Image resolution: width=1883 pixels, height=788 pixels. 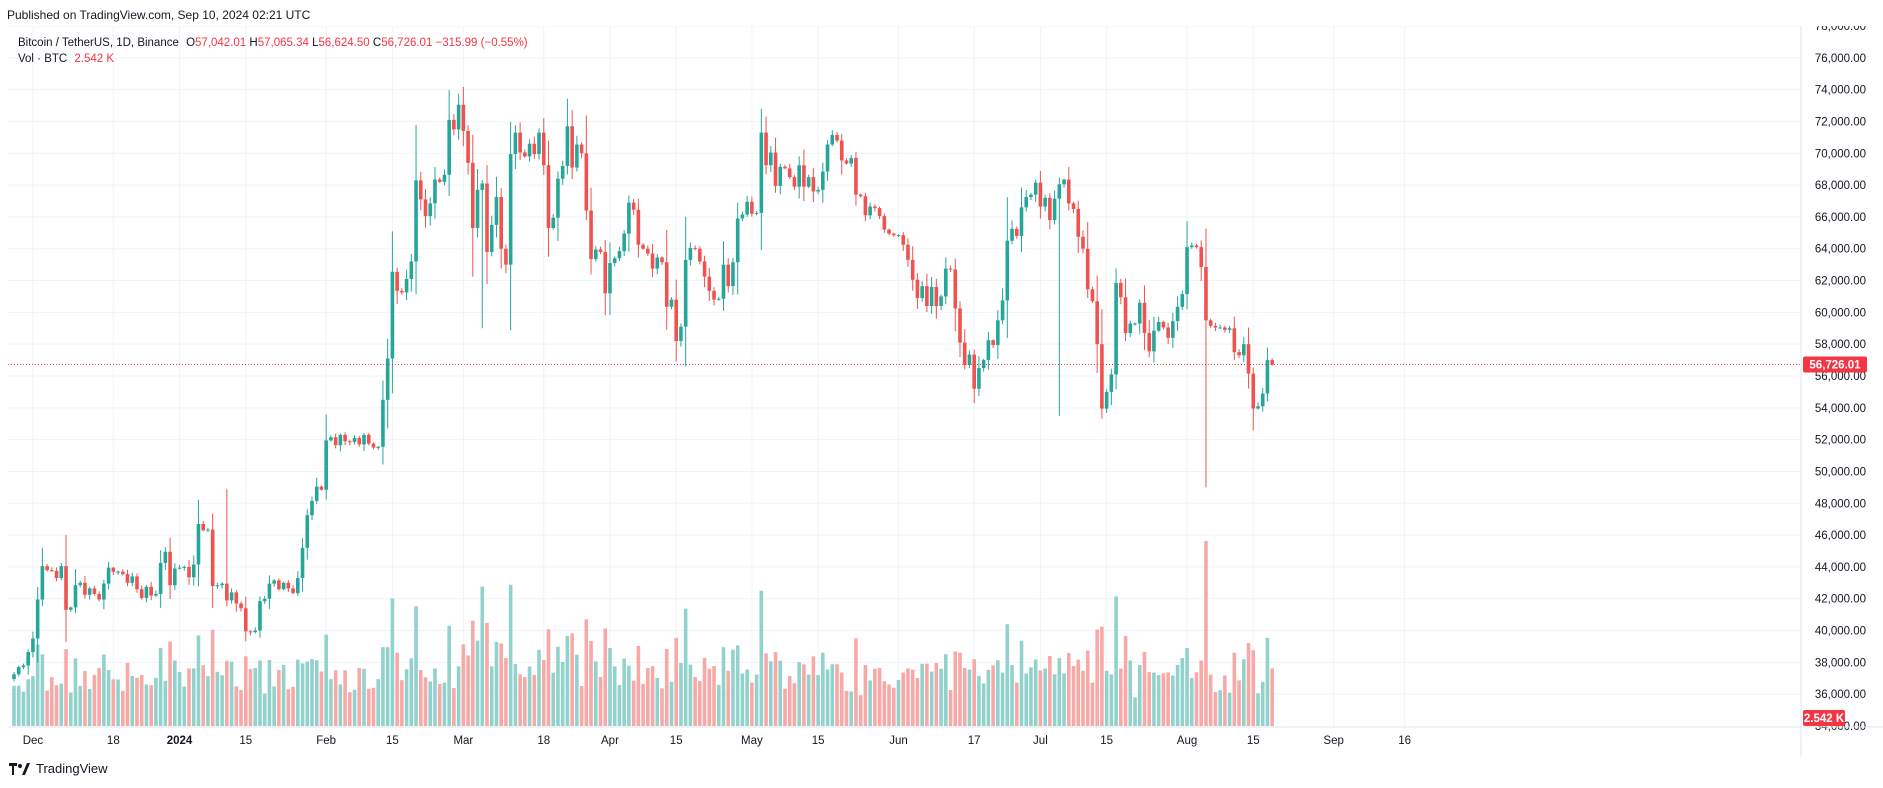 I want to click on time-tick-label: May, so click(x=752, y=741).